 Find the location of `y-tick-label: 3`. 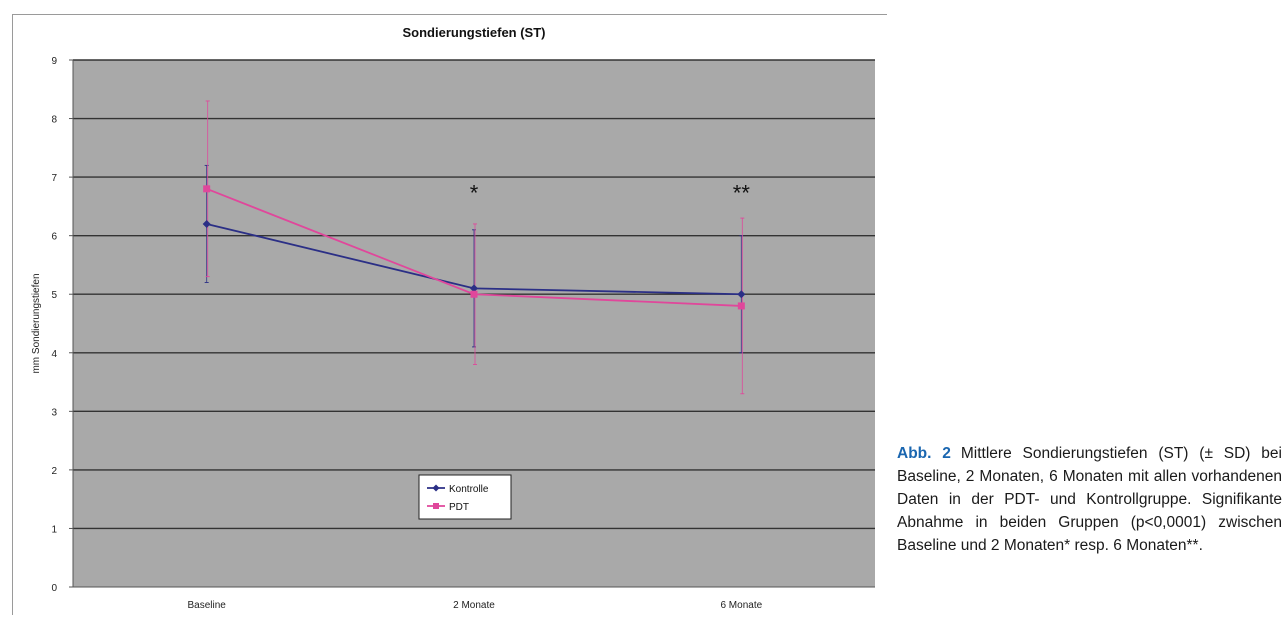

y-tick-label: 3 is located at coordinates (54, 412).